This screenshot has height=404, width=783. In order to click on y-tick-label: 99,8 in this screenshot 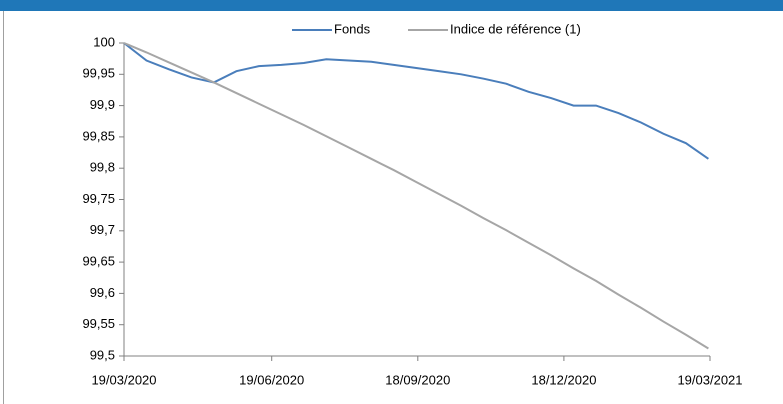, I will do `click(102, 167)`.